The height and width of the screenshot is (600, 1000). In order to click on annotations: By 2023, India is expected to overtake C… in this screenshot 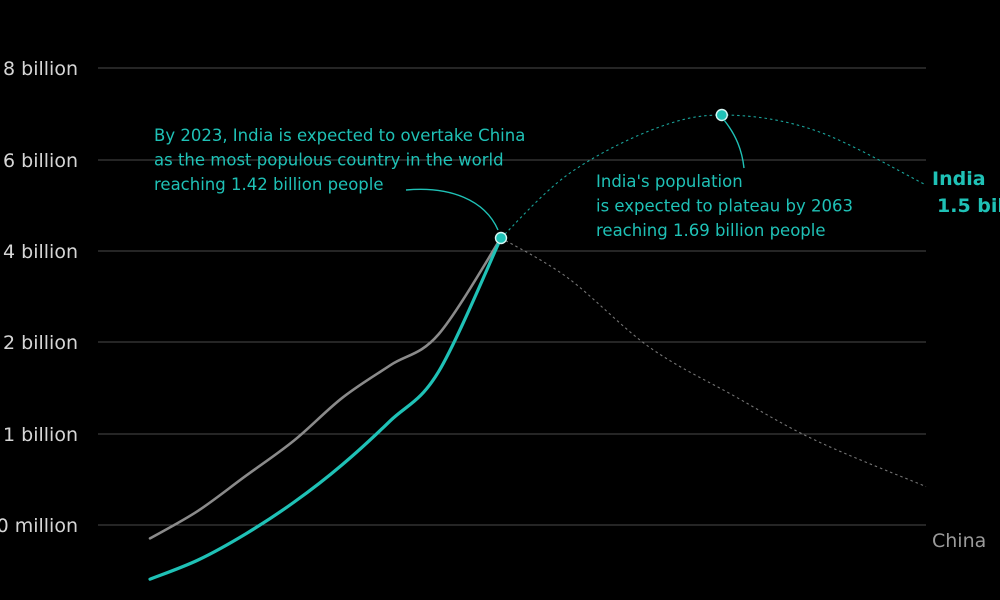, I will do `click(503, 179)`.